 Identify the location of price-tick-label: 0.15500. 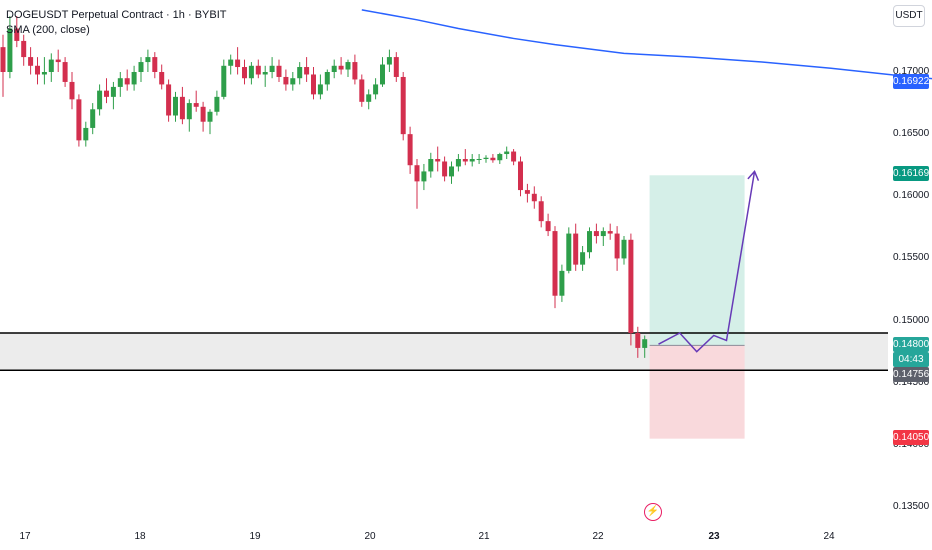
(911, 258).